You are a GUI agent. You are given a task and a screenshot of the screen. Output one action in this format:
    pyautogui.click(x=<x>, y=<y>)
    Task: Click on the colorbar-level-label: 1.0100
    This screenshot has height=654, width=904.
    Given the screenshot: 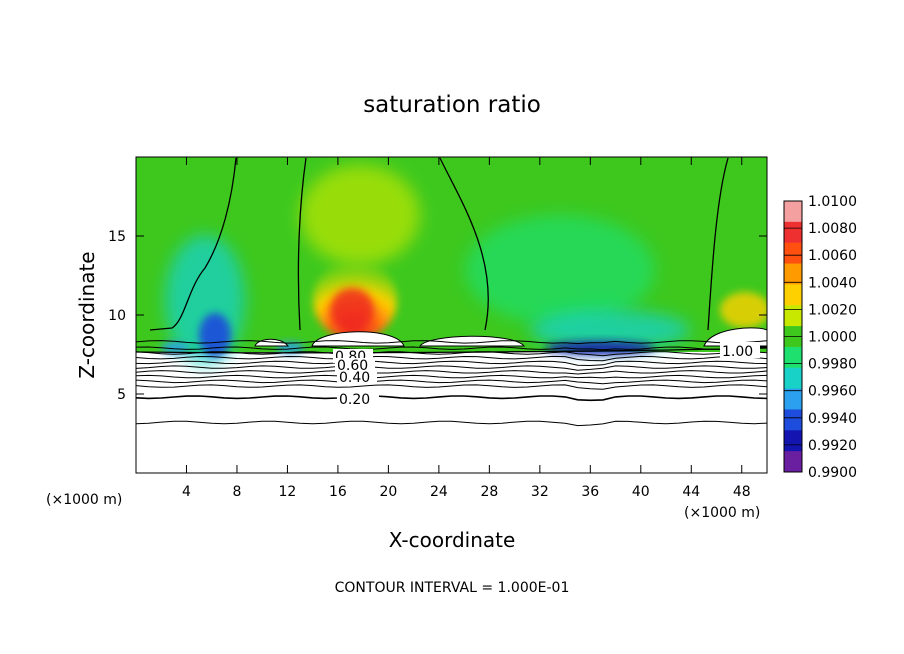 What is the action you would take?
    pyautogui.click(x=832, y=202)
    